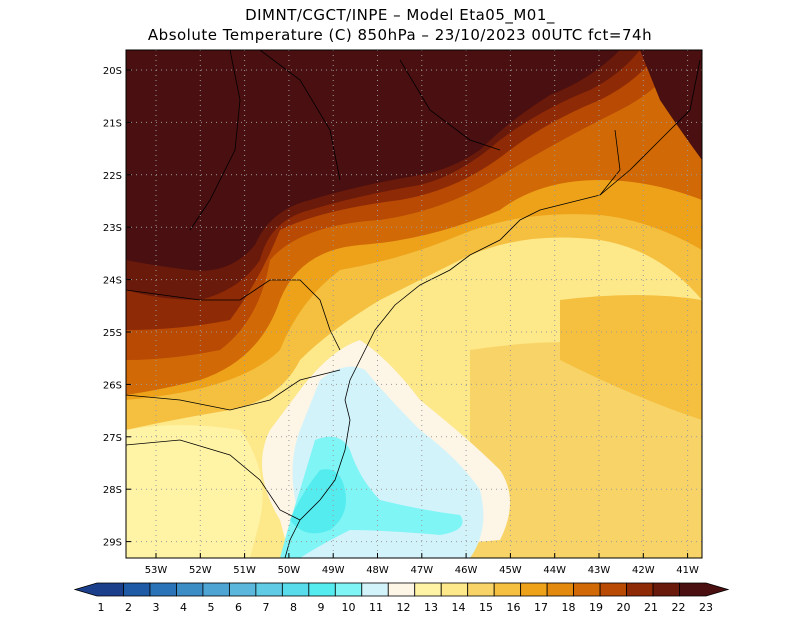  I want to click on lat-label: 28S, so click(112, 490).